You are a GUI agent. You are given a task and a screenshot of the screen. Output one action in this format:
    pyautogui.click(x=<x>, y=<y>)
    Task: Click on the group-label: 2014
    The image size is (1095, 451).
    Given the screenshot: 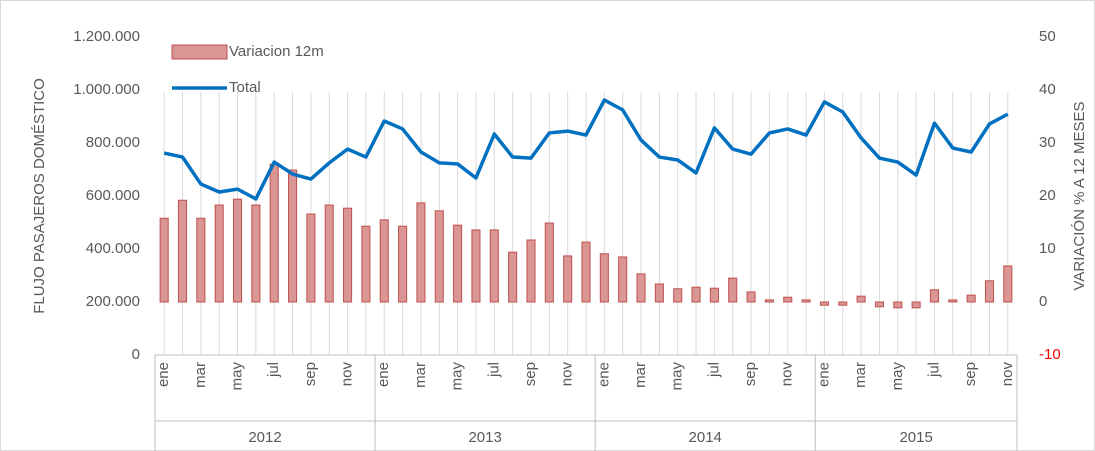 What is the action you would take?
    pyautogui.click(x=705, y=437)
    